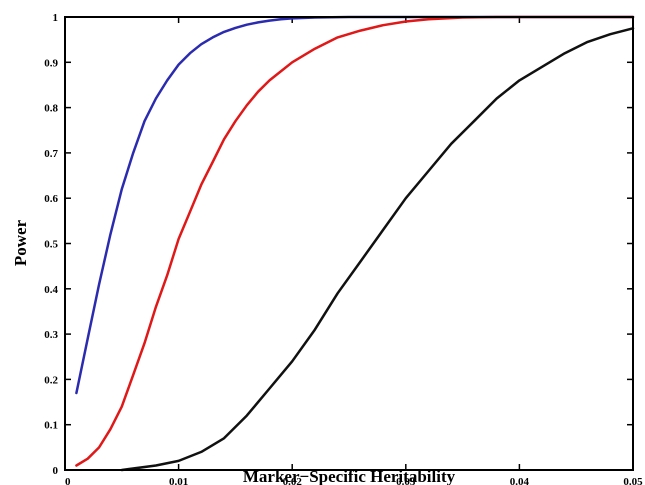  What do you see at coordinates (51, 380) in the screenshot?
I see `y-tick-label: 0.2` at bounding box center [51, 380].